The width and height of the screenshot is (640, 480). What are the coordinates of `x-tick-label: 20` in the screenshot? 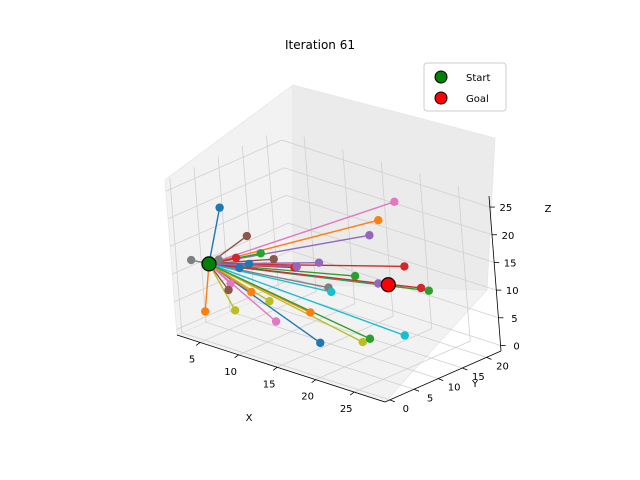 It's located at (307, 397).